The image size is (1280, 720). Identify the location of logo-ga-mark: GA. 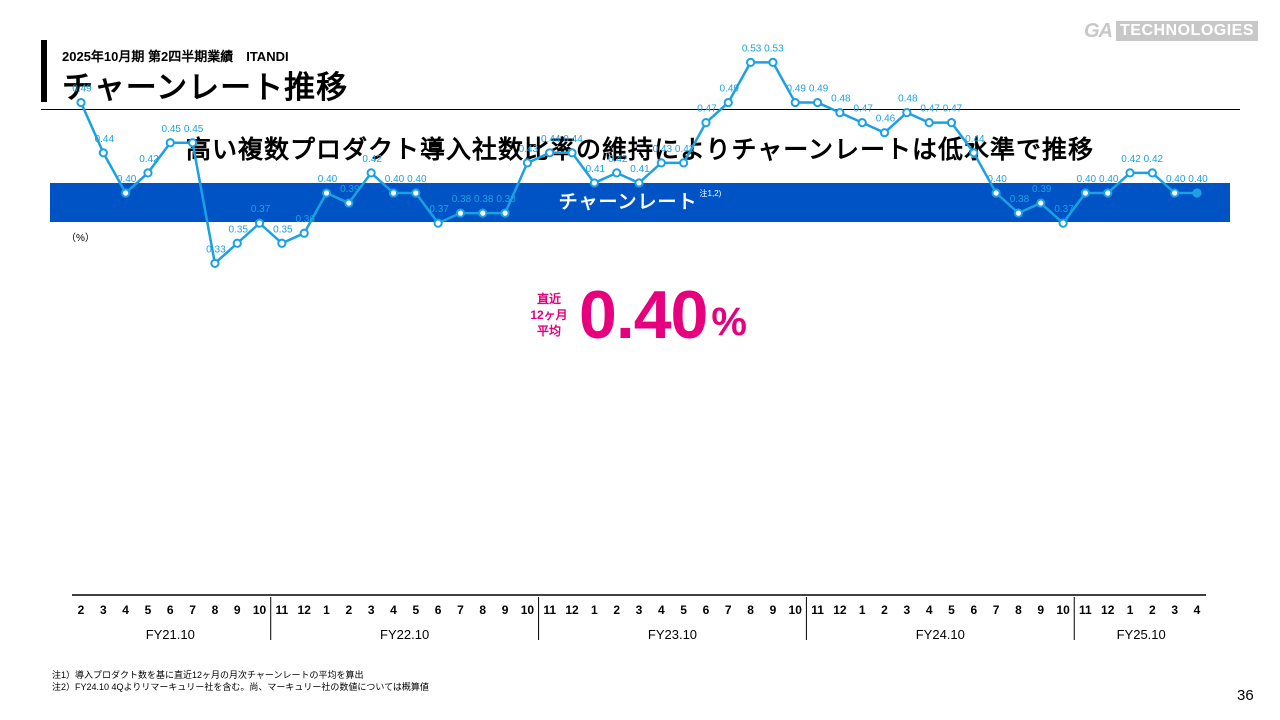
(1098, 30).